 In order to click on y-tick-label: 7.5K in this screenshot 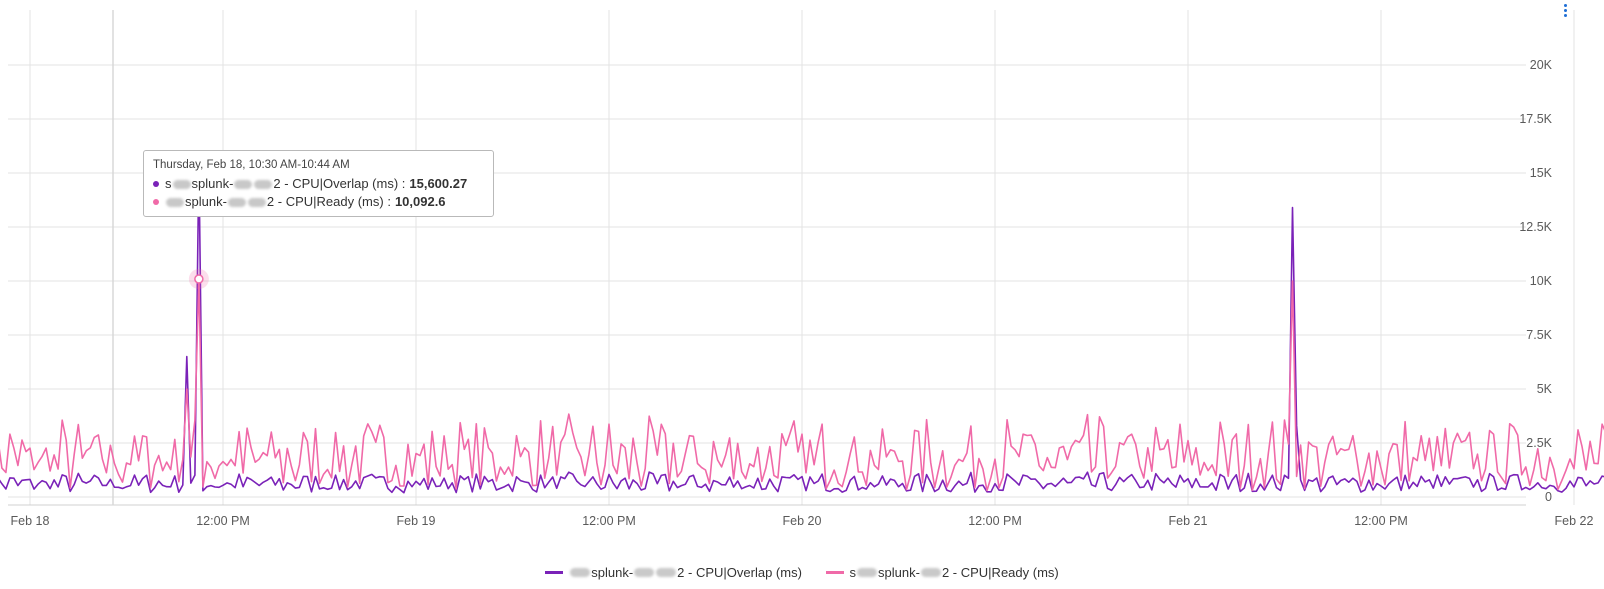, I will do `click(1539, 335)`.